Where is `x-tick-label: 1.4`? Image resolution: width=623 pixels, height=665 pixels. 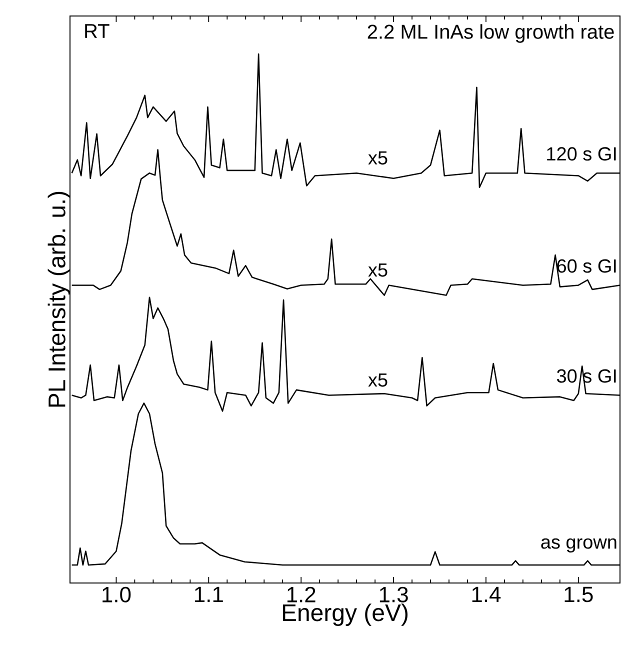 x-tick-label: 1.4 is located at coordinates (486, 594).